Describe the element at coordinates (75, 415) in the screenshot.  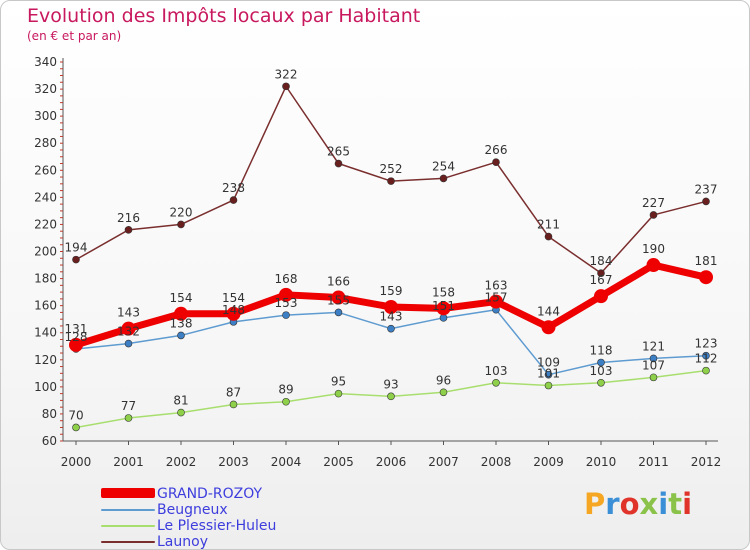
I see `data-label: 70` at that location.